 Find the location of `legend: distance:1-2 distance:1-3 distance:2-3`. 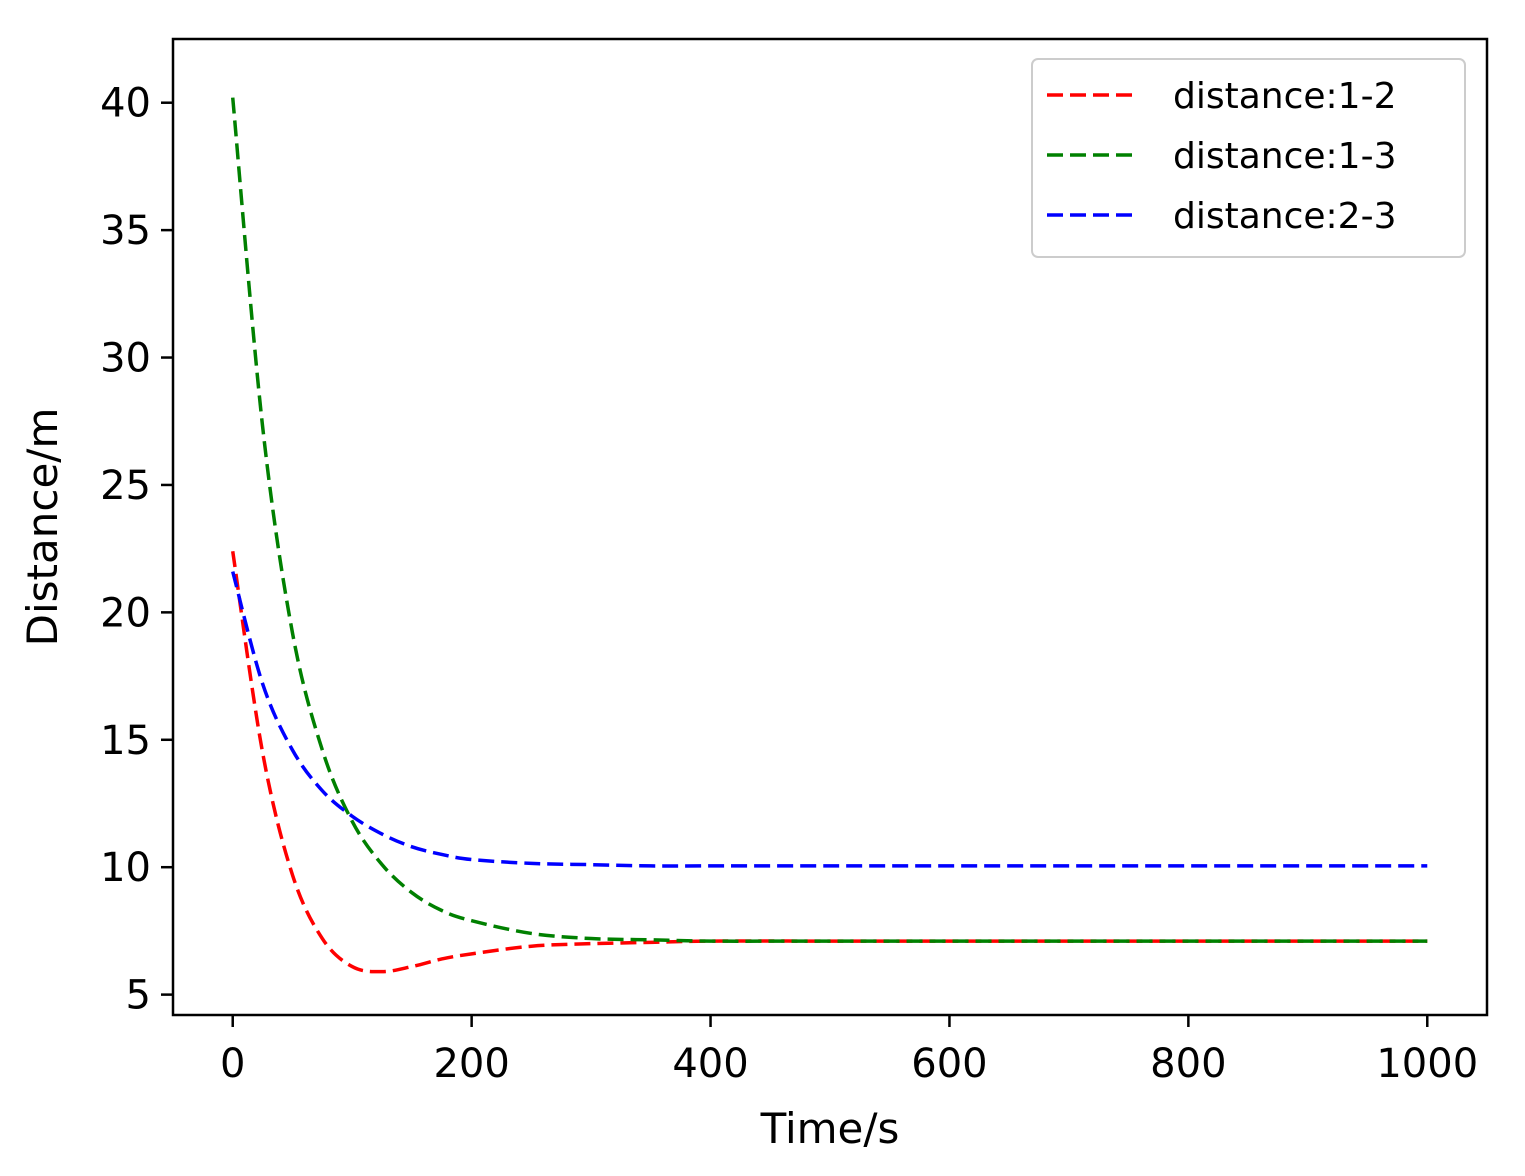

legend: distance:1-2 distance:1-3 distance:2-3 is located at coordinates (1248, 158).